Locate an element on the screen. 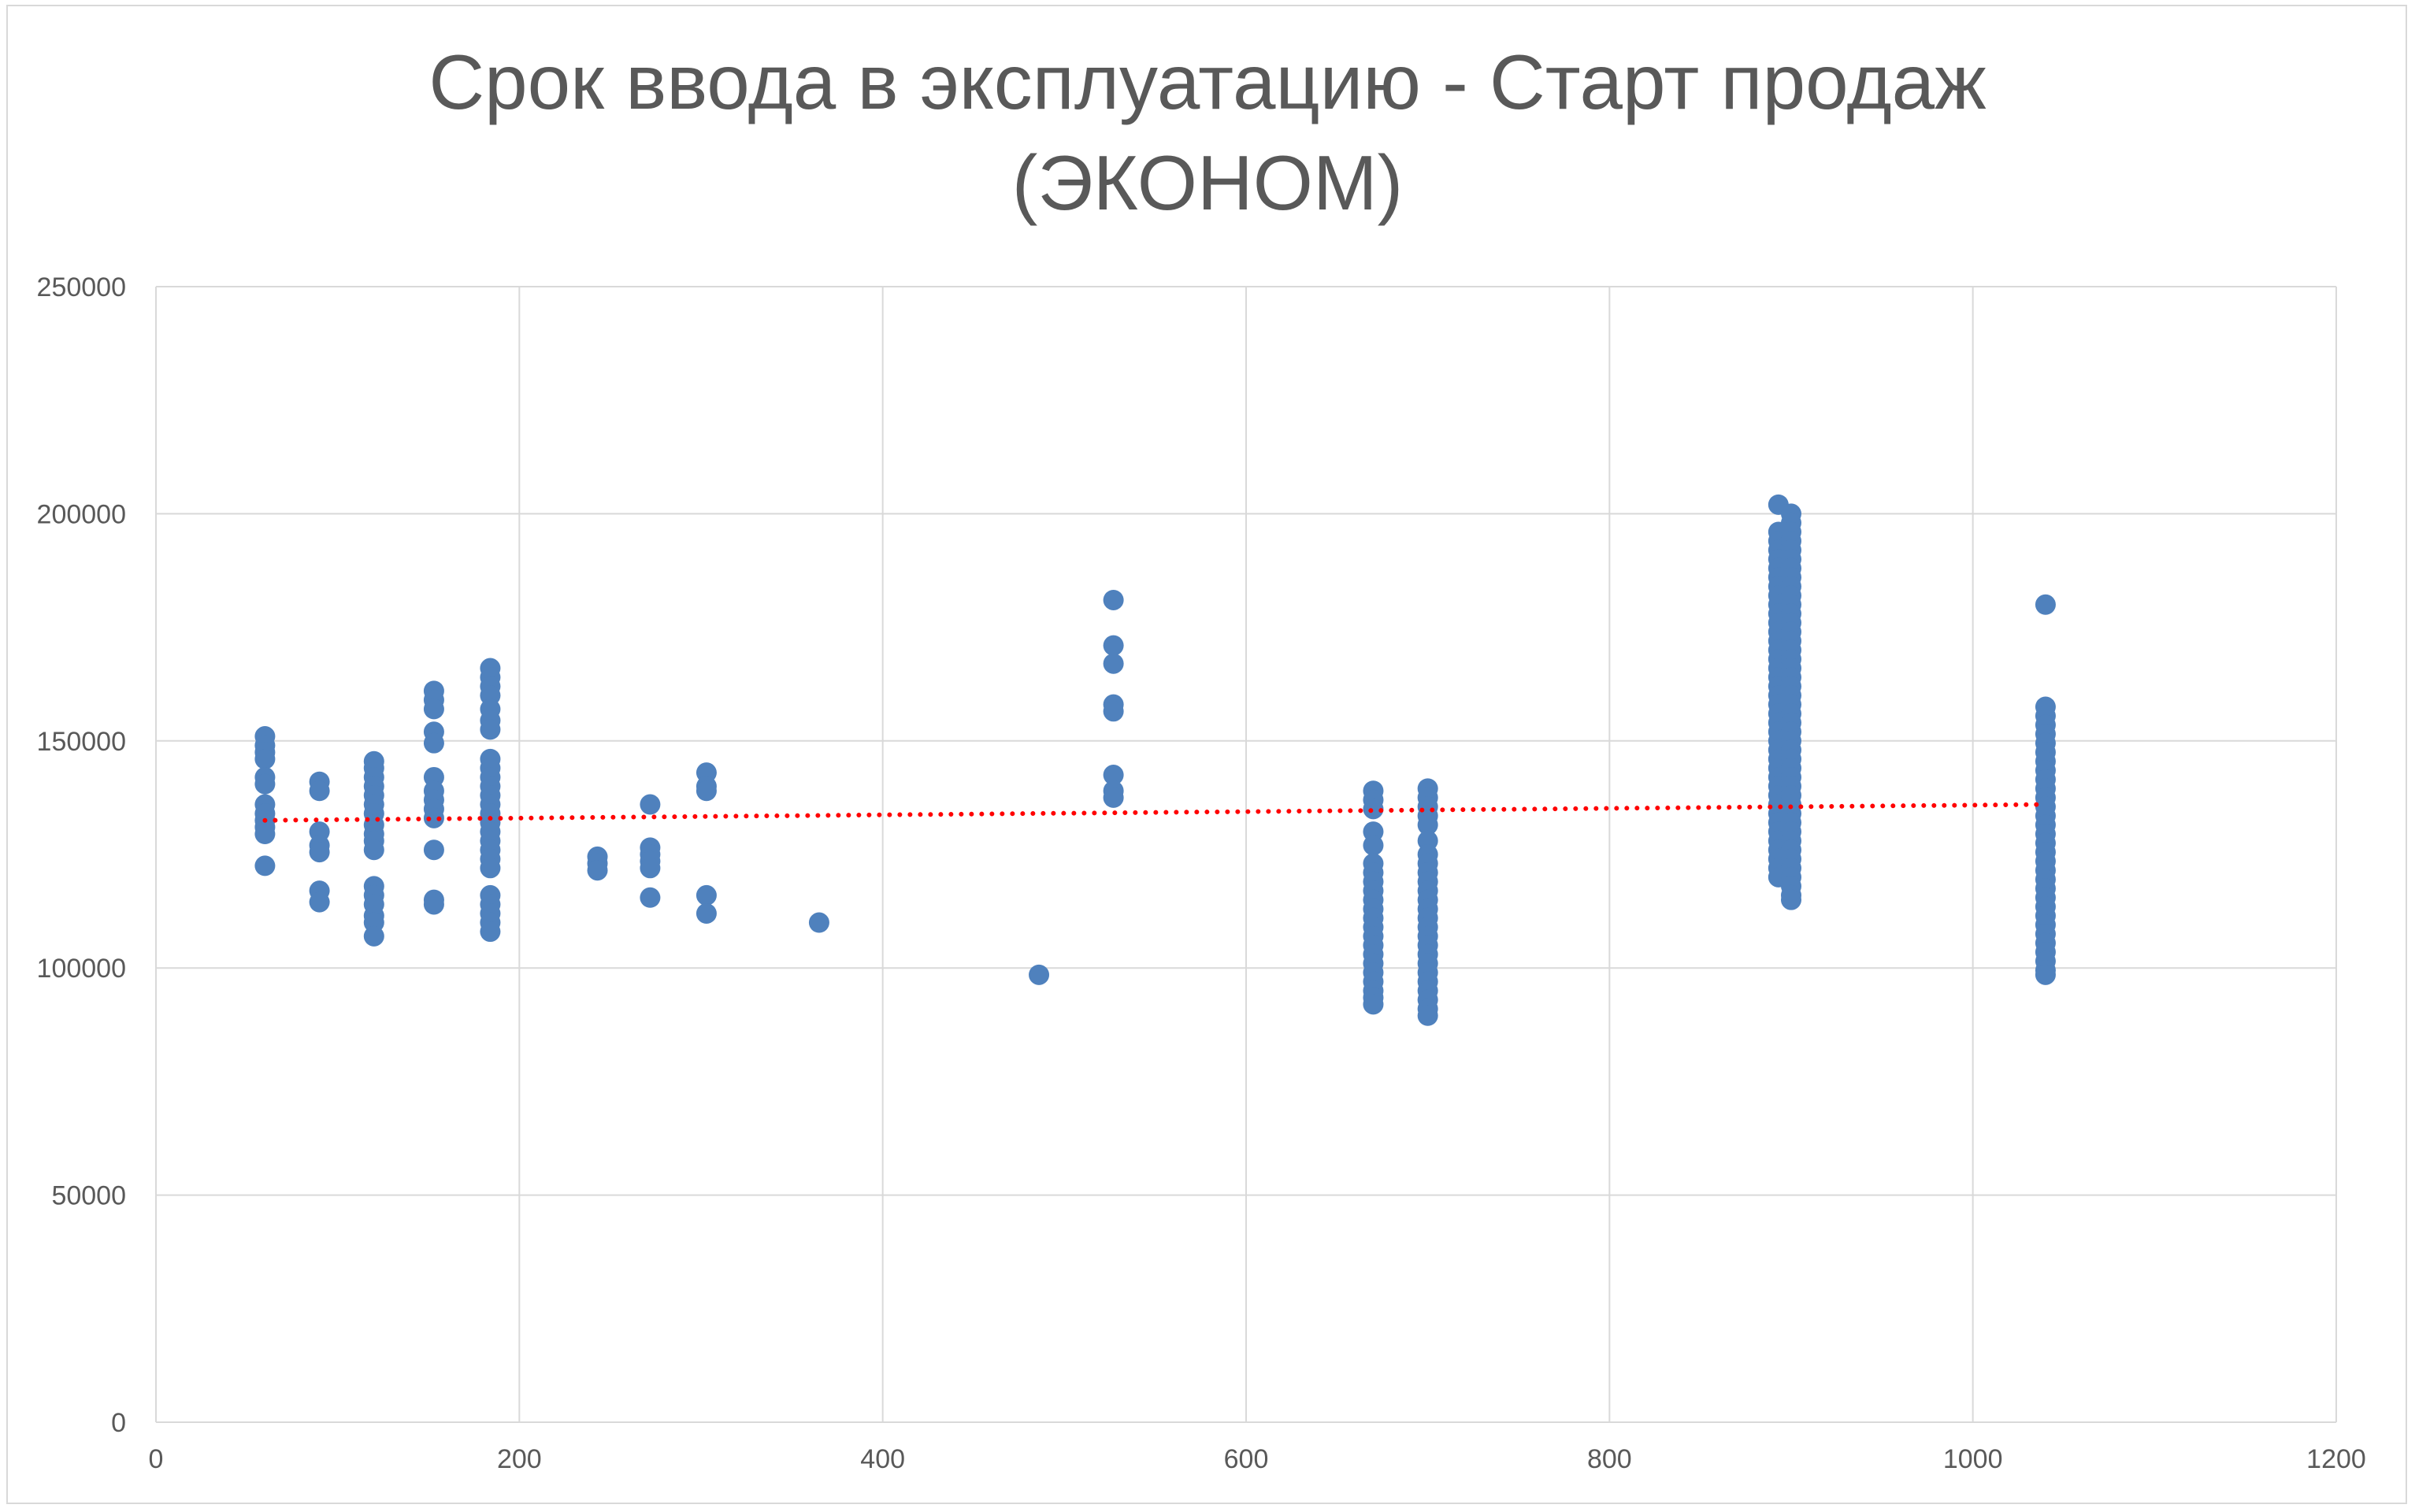 The height and width of the screenshot is (1512, 2415). trendline is located at coordinates (1155, 812).